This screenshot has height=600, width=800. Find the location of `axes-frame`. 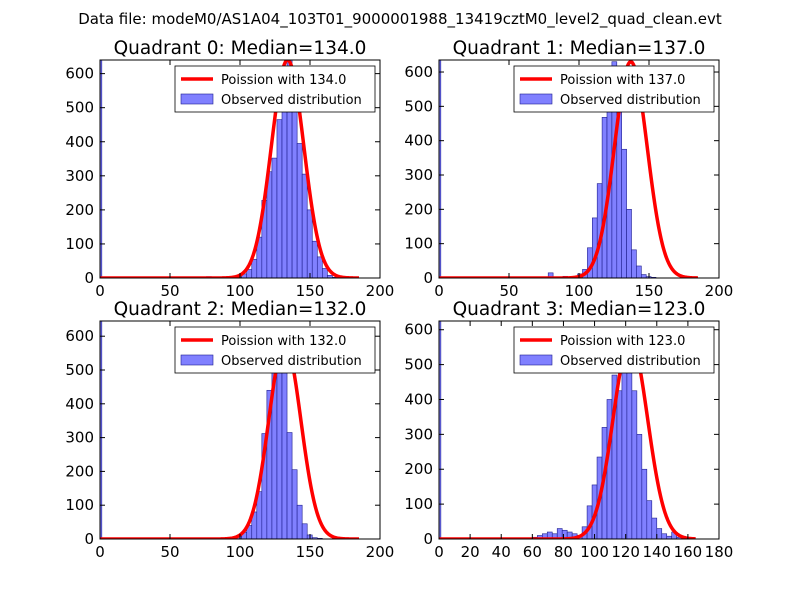

axes-frame is located at coordinates (579, 430).